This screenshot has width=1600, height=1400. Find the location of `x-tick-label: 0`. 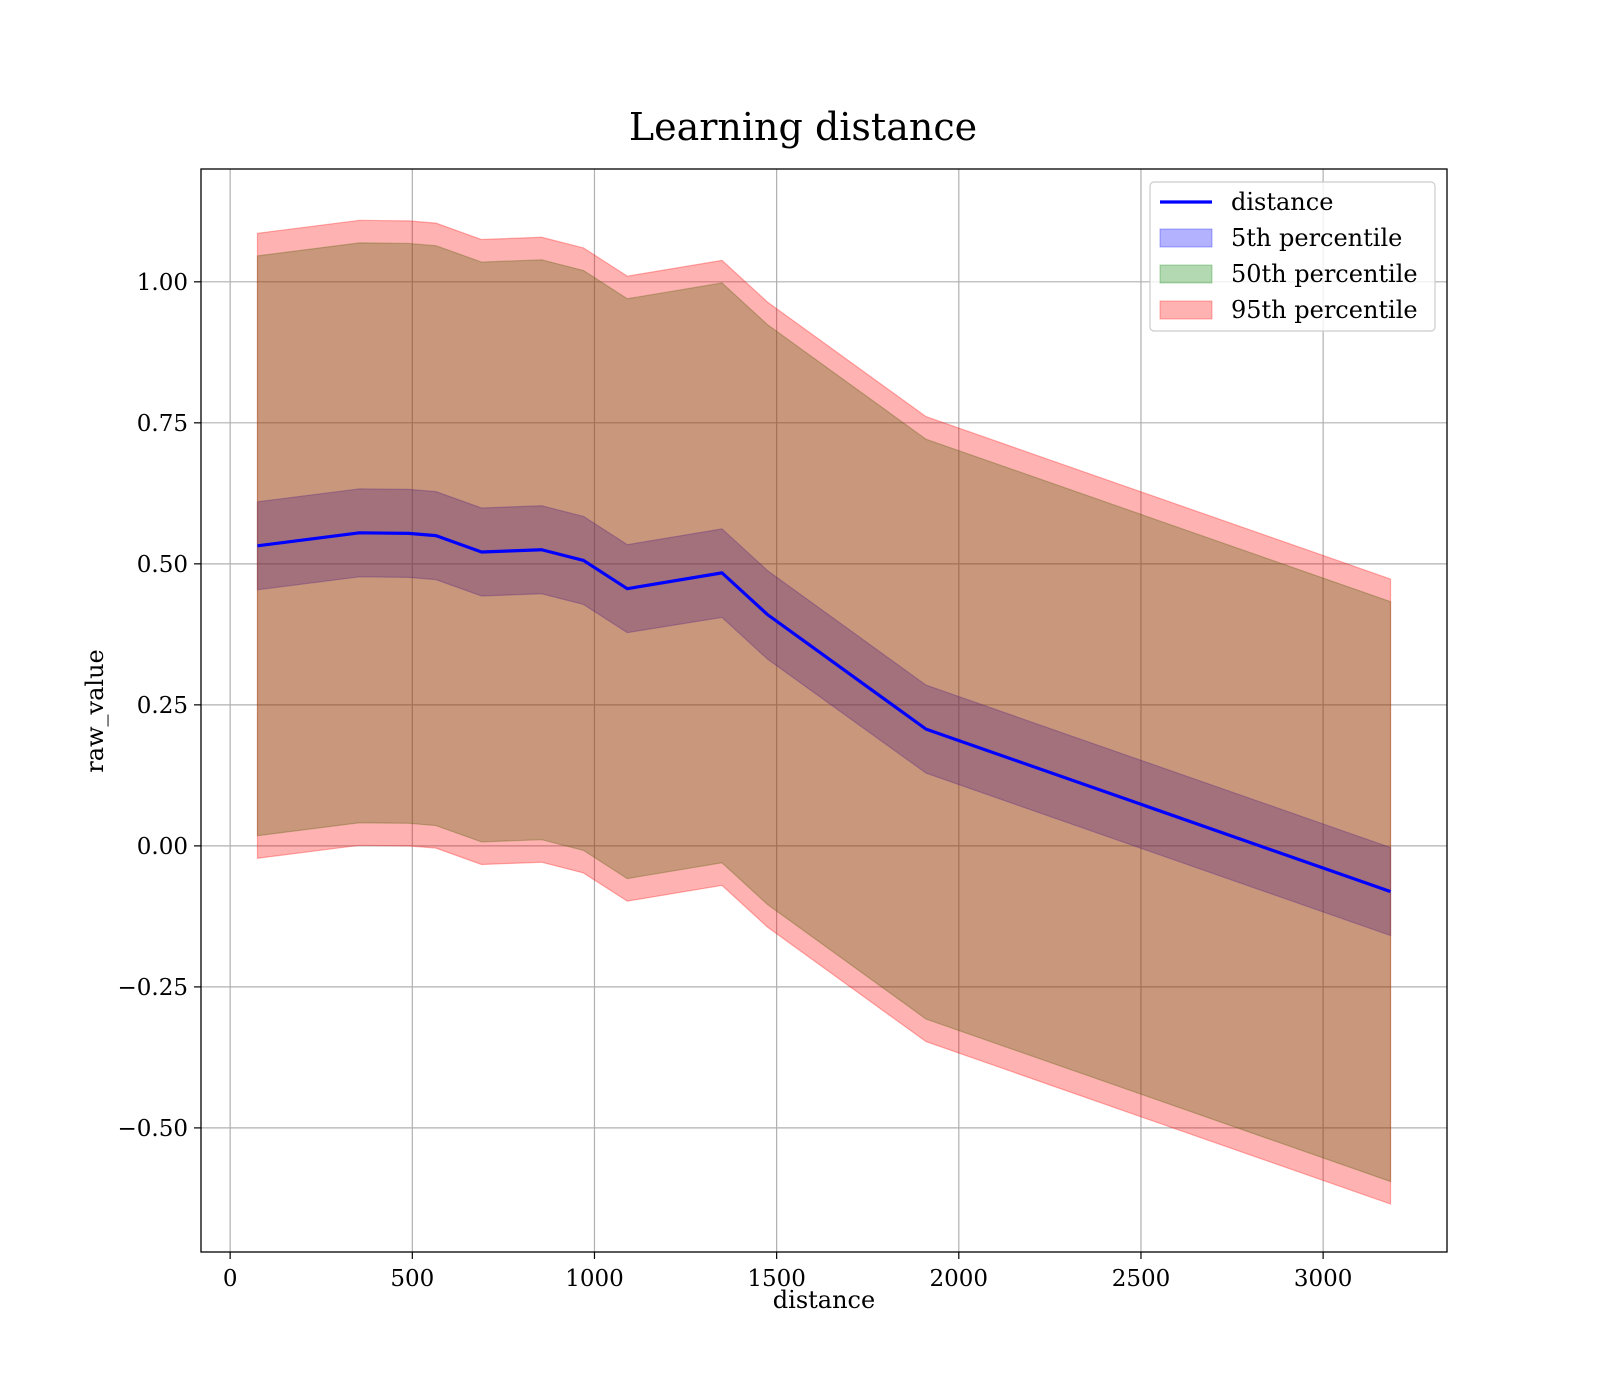

x-tick-label: 0 is located at coordinates (230, 1279).